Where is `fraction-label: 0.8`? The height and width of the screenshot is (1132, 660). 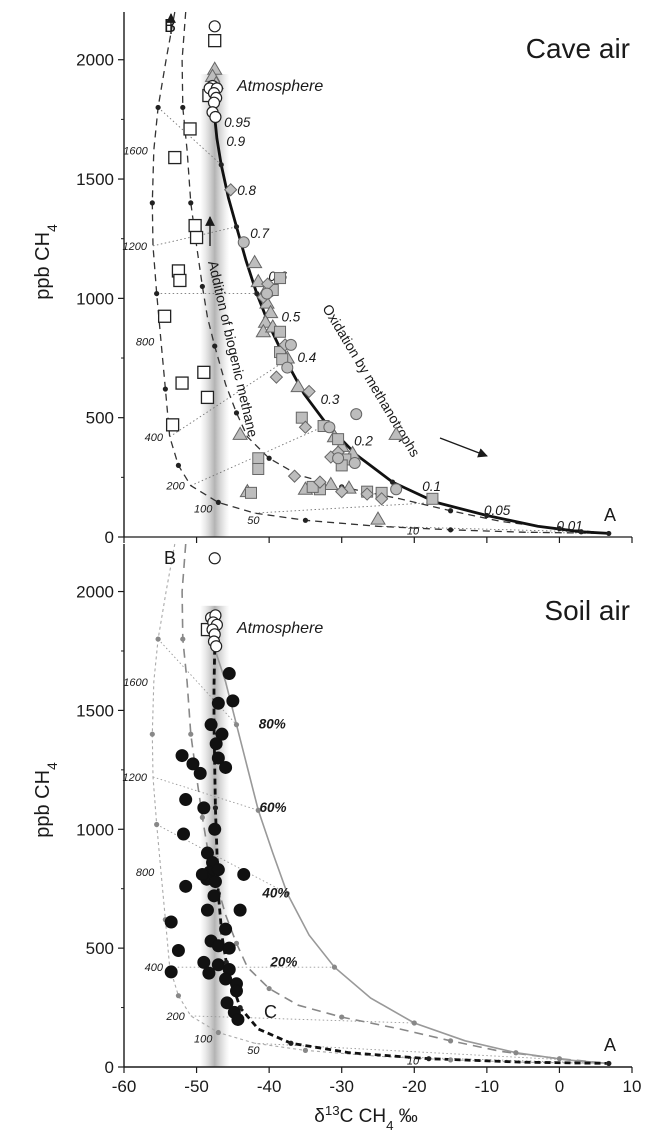 fraction-label: 0.8 is located at coordinates (246, 190).